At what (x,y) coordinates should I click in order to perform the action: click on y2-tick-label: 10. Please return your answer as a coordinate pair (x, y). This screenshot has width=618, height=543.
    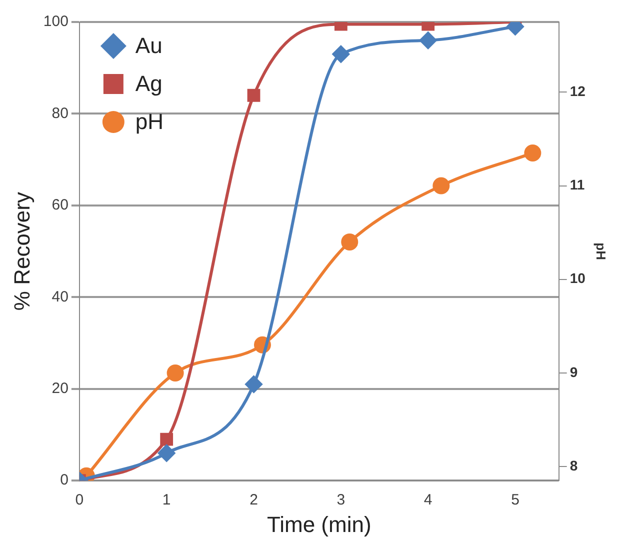
    Looking at the image, I should click on (578, 278).